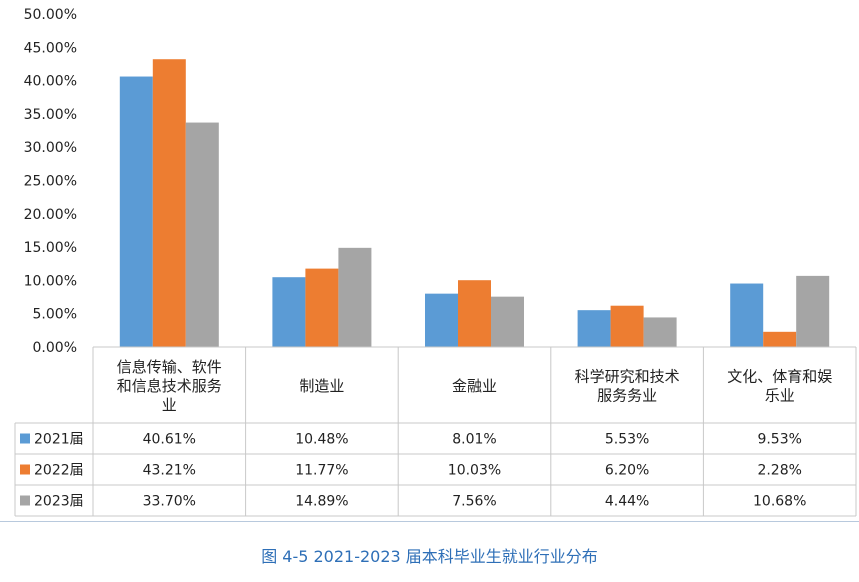  I want to click on category-label: 乐业, so click(780, 396).